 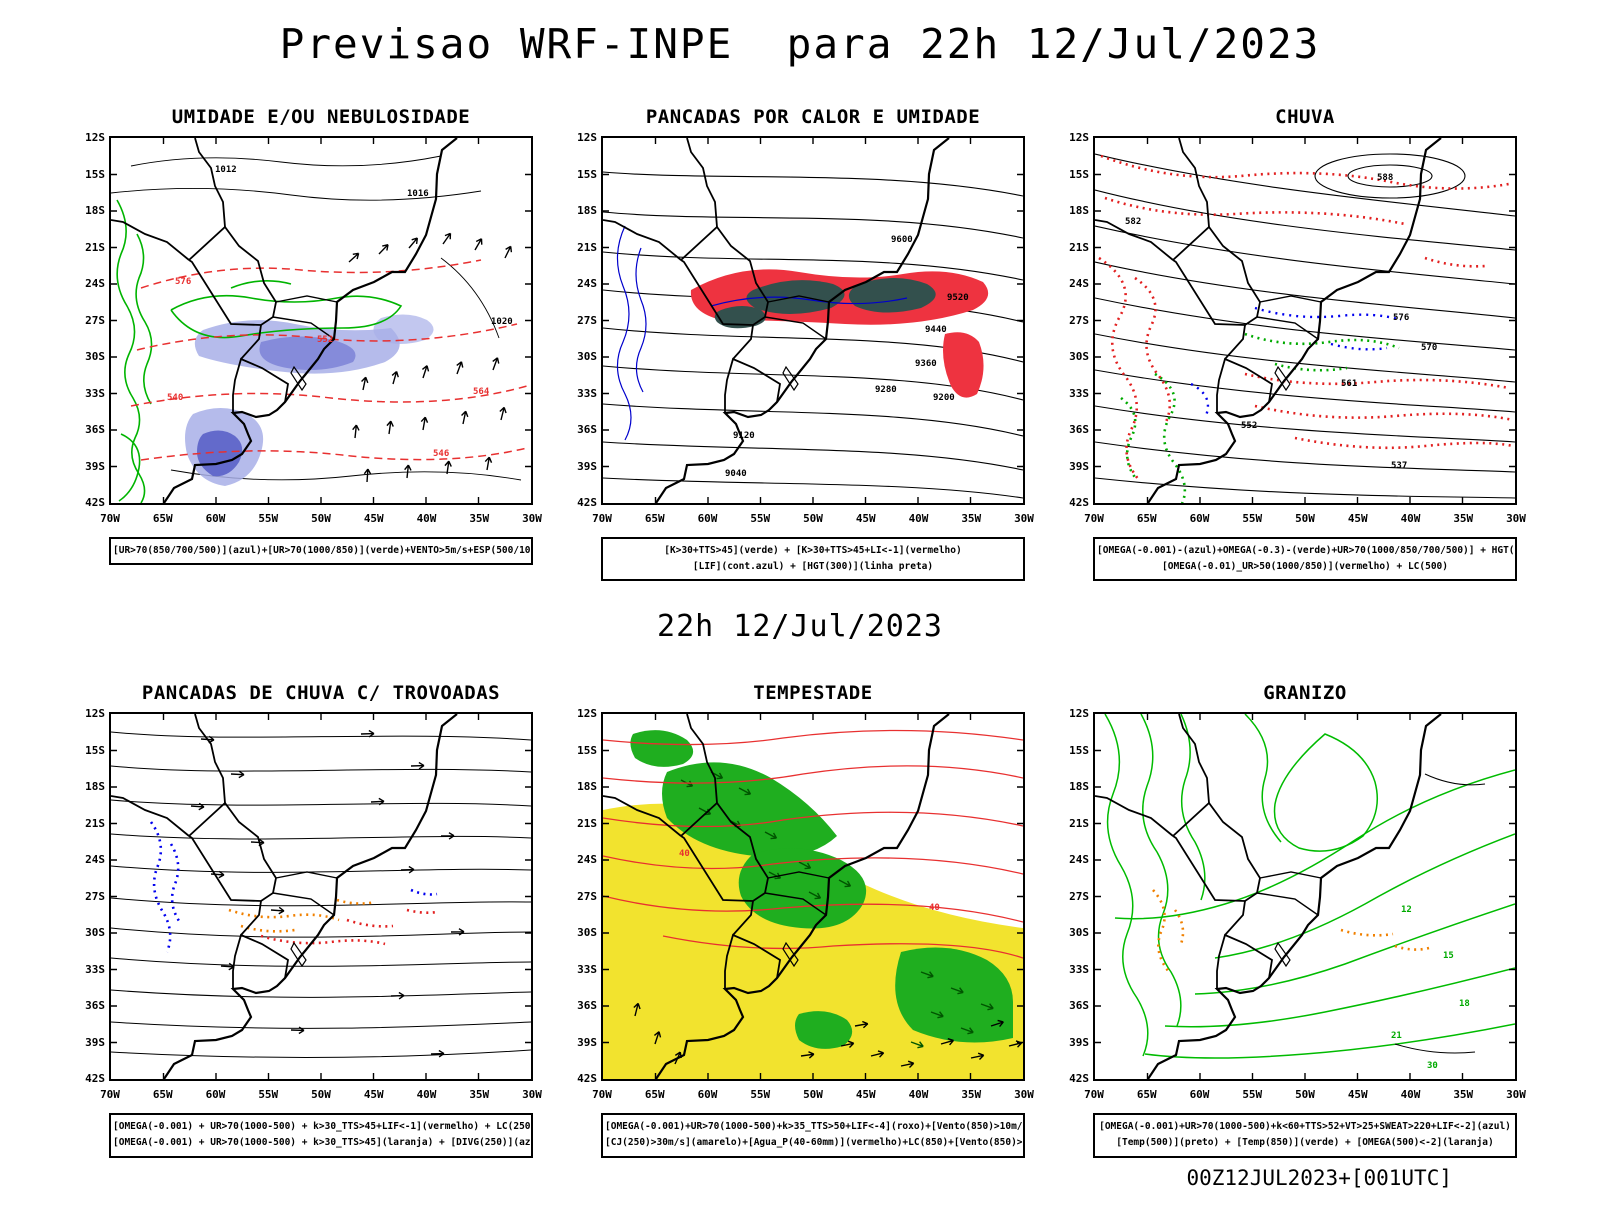 I want to click on map-umidade-plot: 1012 1016 1020 576 552 540 564 546, so click(x=321, y=320).